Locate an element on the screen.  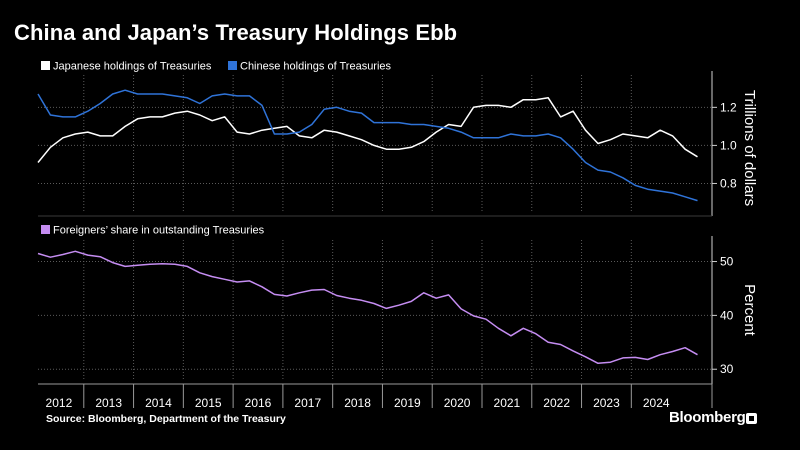
brand-logo: Bloomberg is located at coordinates (707, 417).